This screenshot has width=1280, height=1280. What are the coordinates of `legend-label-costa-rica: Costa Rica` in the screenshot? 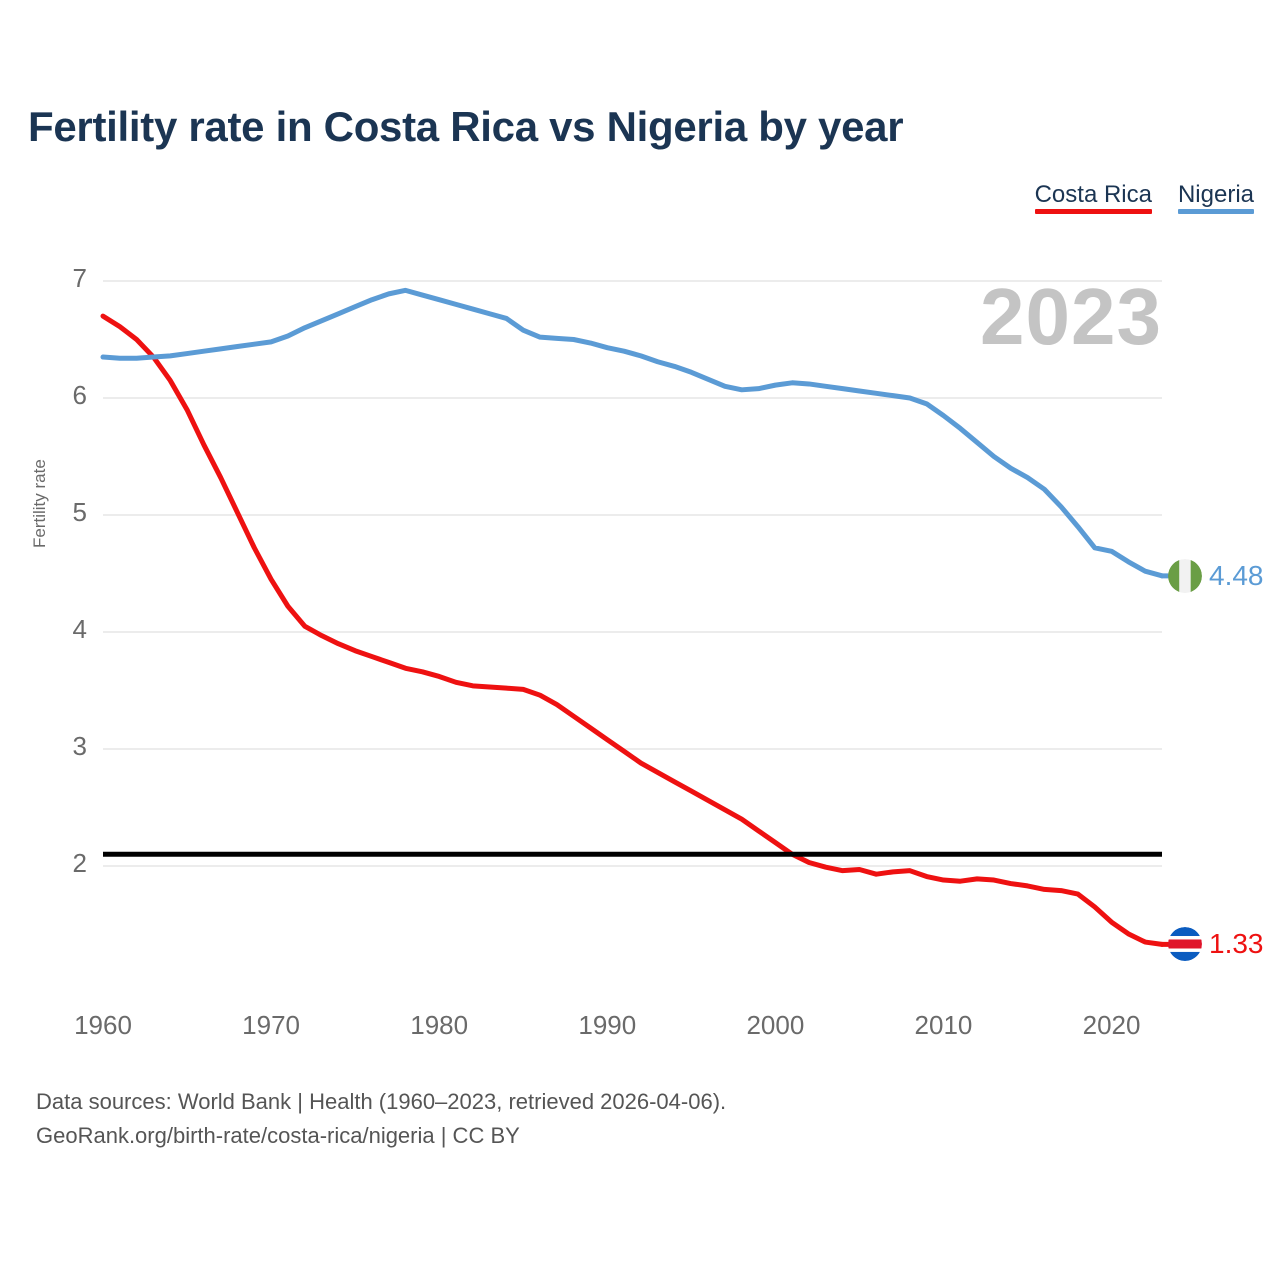 It's located at (1093, 194).